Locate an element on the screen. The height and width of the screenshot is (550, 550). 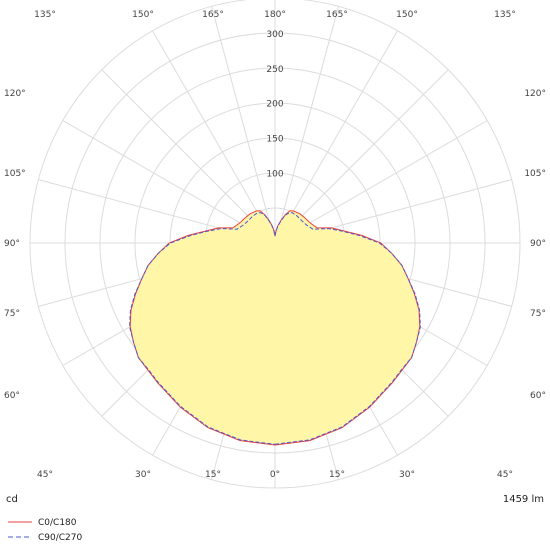
legend-label-c0-c180: C0/C180 is located at coordinates (57, 523).